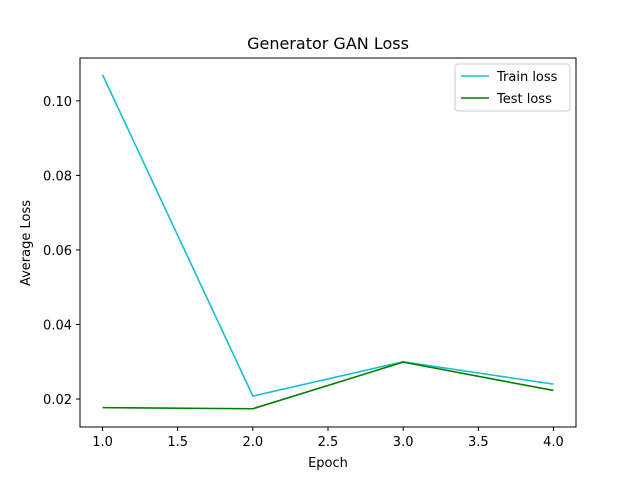  Describe the element at coordinates (524, 99) in the screenshot. I see `legend-label: Test loss` at that location.